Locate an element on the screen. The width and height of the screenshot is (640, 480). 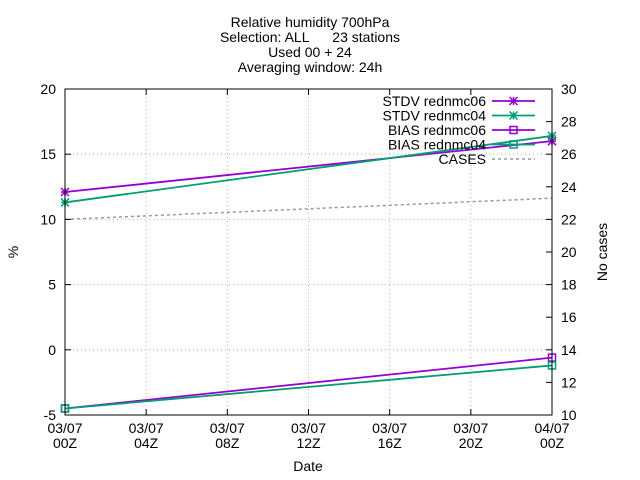
y-axis-label: % is located at coordinates (13, 252).